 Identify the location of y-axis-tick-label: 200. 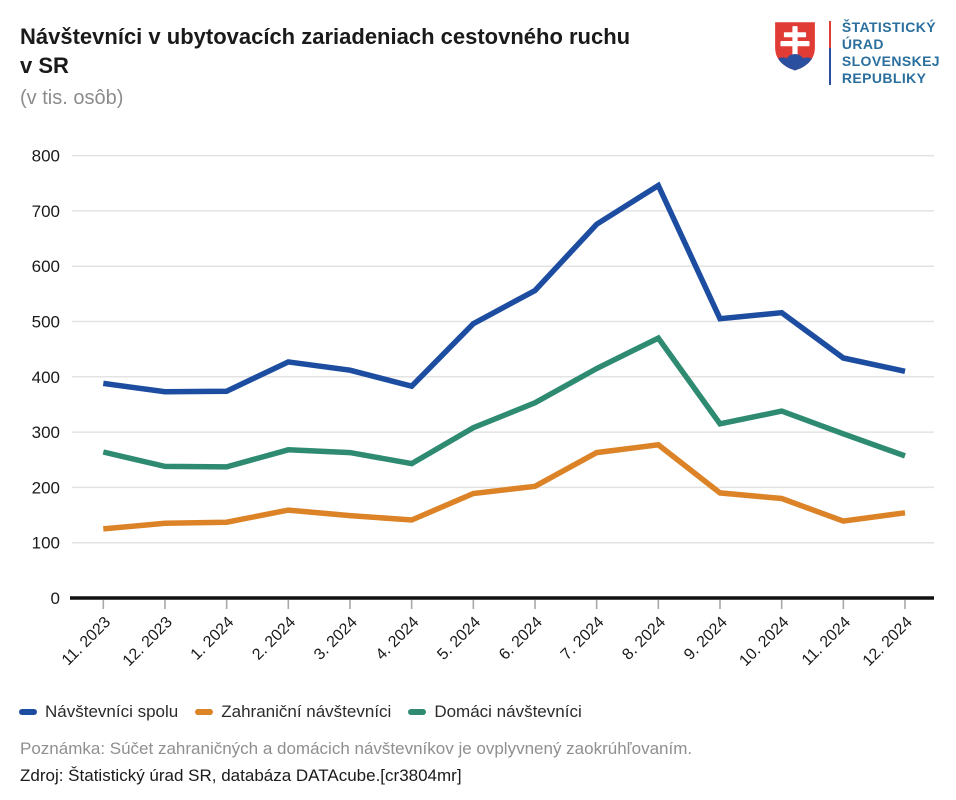
(46, 487).